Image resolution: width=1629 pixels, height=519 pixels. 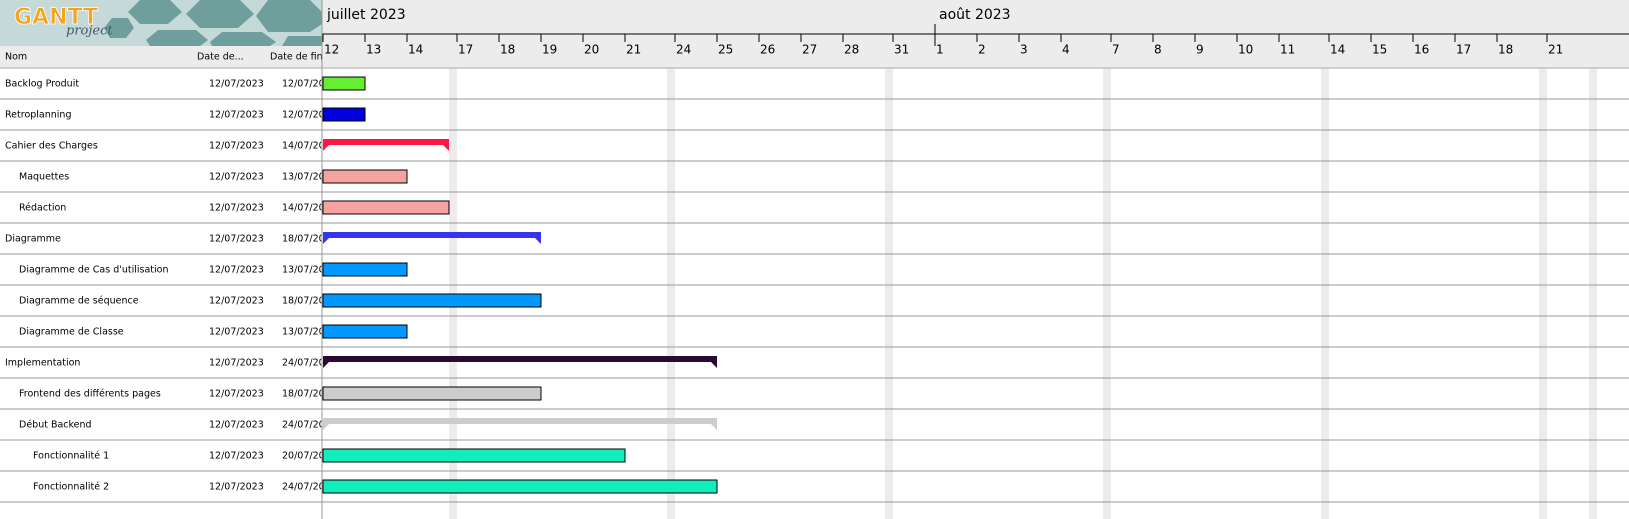 What do you see at coordinates (1245, 50) in the screenshot?
I see `day-label: 10` at bounding box center [1245, 50].